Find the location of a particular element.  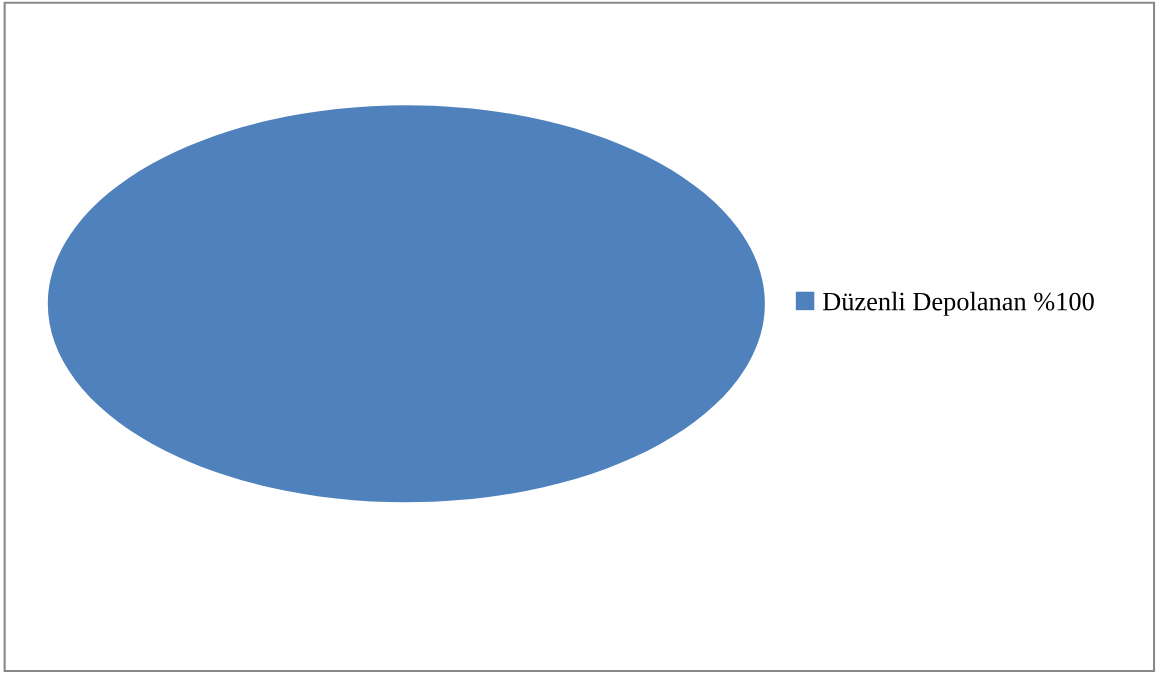

legend-label: Düzenli Depolanan %100 is located at coordinates (958, 303).